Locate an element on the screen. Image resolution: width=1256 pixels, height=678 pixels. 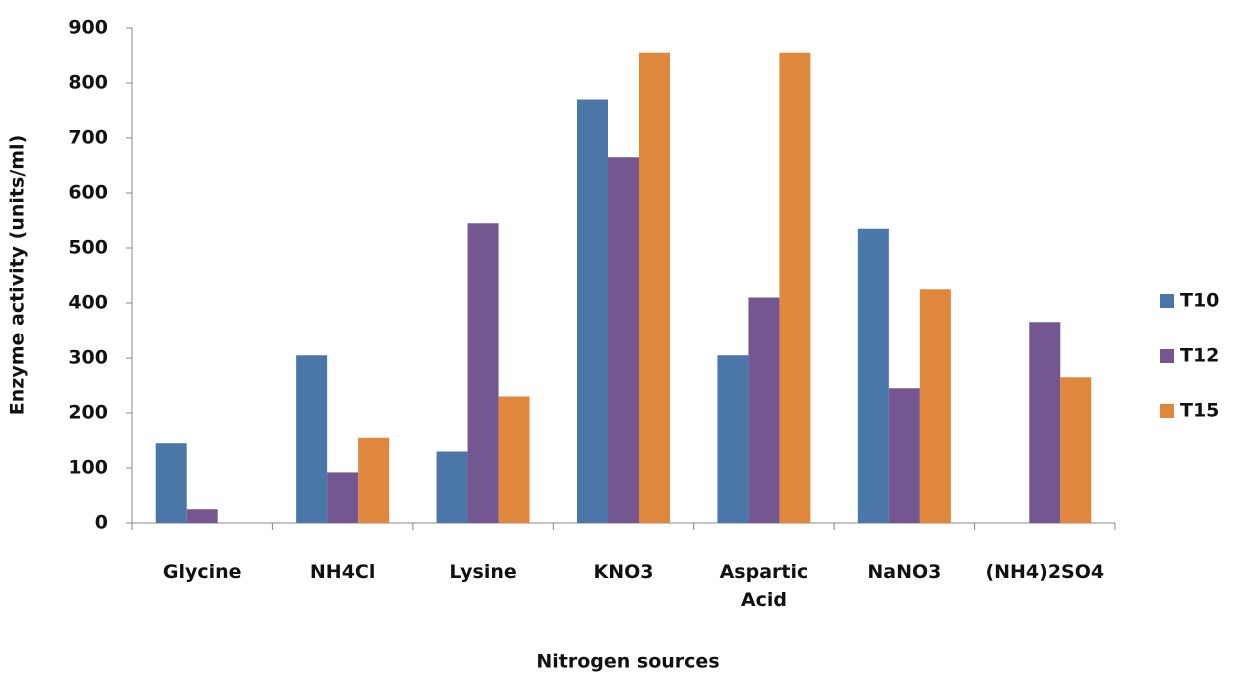
y-tick-label: 900 is located at coordinates (88, 28).